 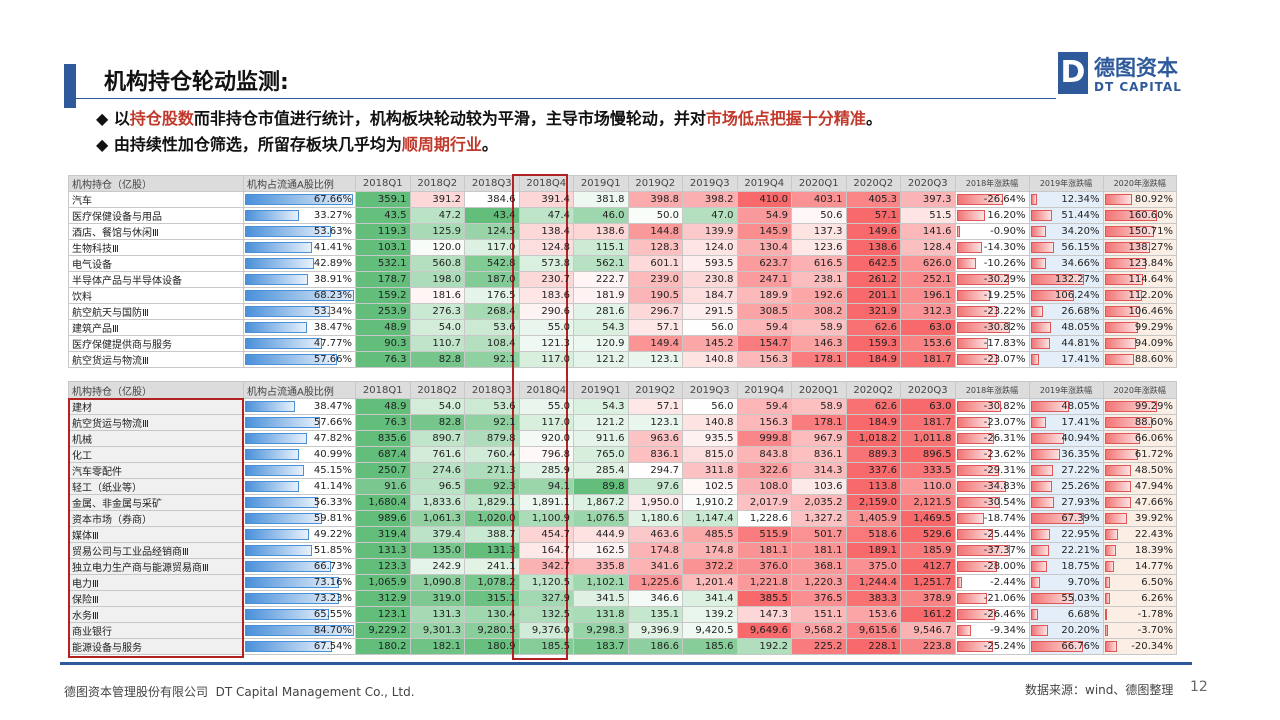 I want to click on cell-text: 54.0, so click(x=449, y=406).